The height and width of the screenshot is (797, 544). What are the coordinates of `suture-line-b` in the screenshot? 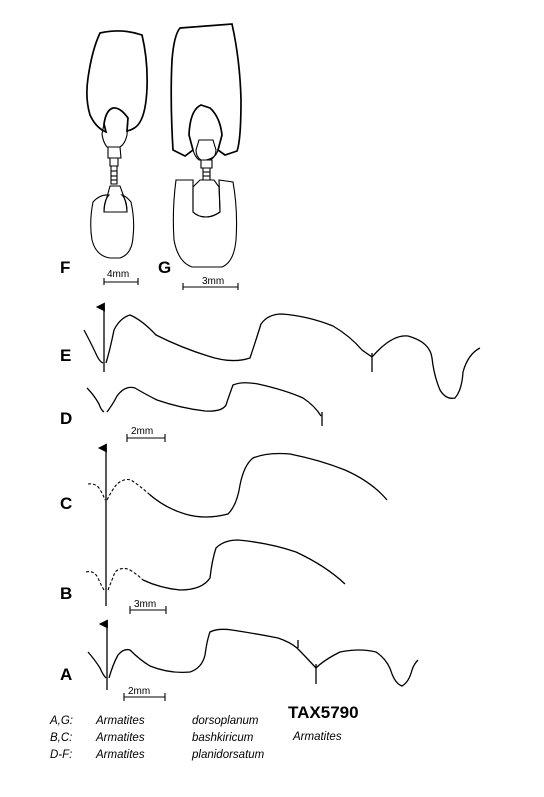 It's located at (215, 565).